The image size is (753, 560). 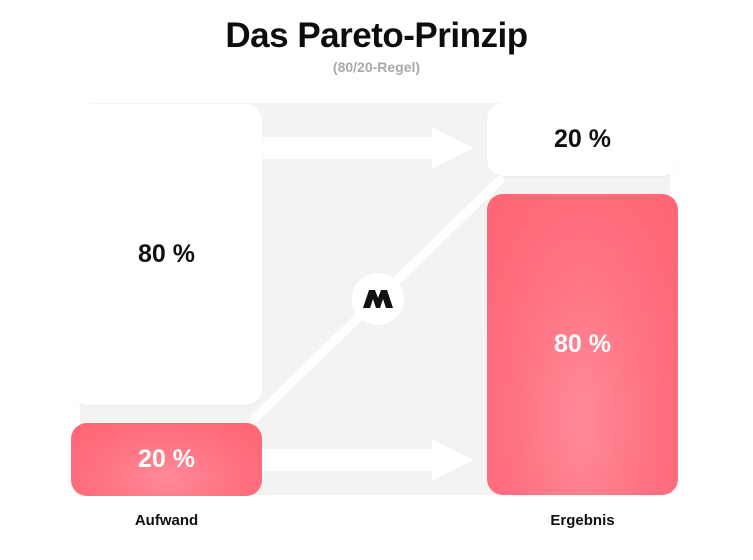 I want to click on aufwand-label: Aufwand, so click(x=166, y=520).